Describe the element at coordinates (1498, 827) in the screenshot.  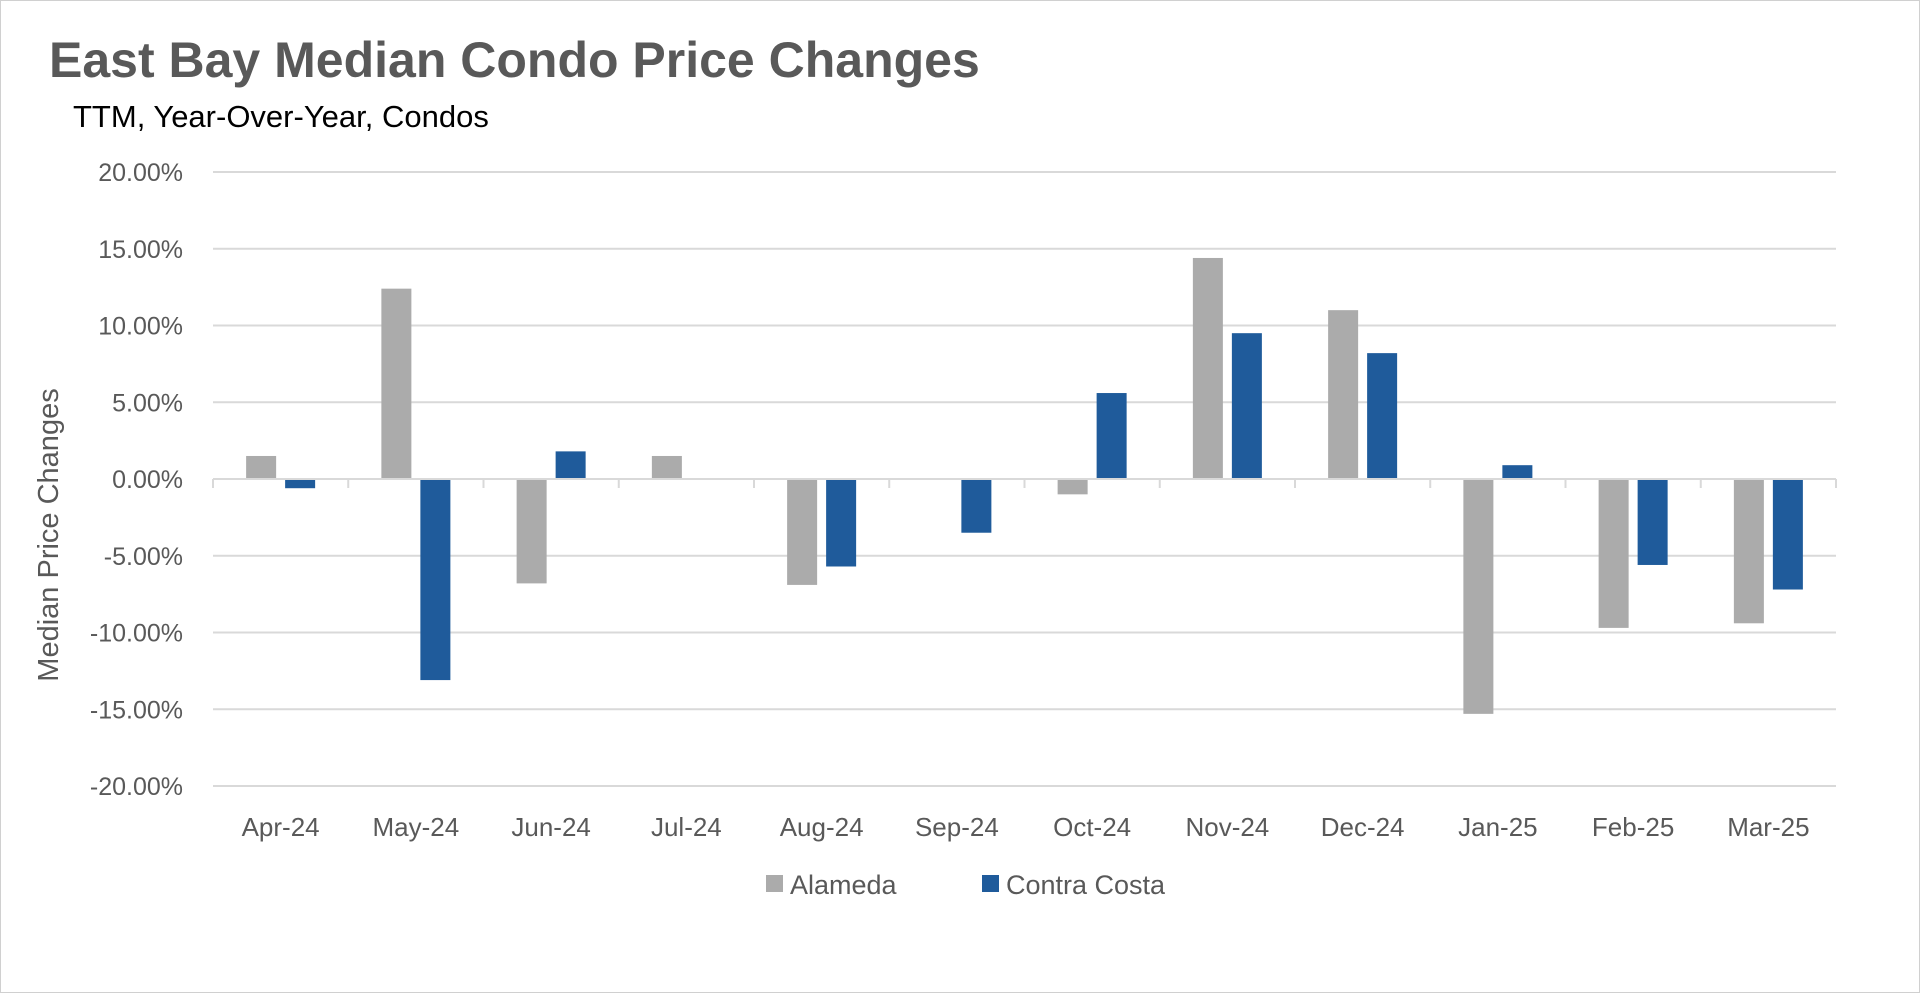
I see `x-tick-label: Jan-25` at that location.